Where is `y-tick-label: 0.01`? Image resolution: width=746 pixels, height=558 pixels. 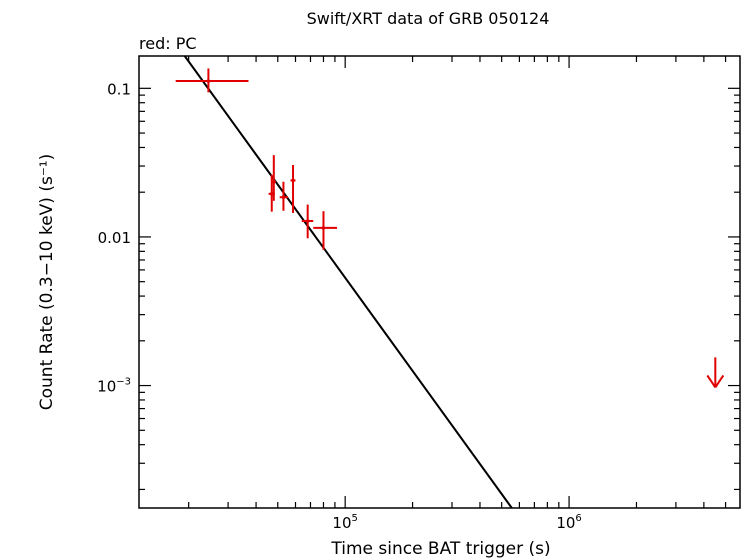 y-tick-label: 0.01 is located at coordinates (114, 238).